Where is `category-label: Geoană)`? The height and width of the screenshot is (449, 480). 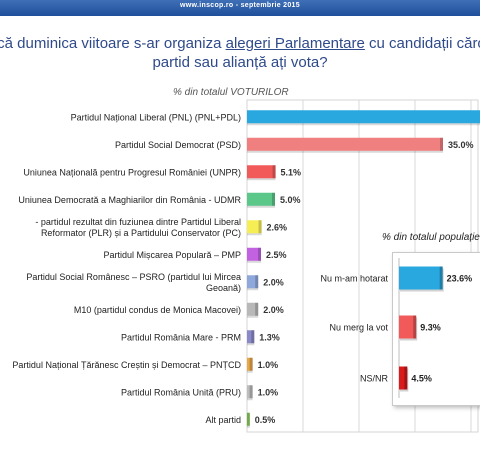
category-label: Geoană) is located at coordinates (223, 288).